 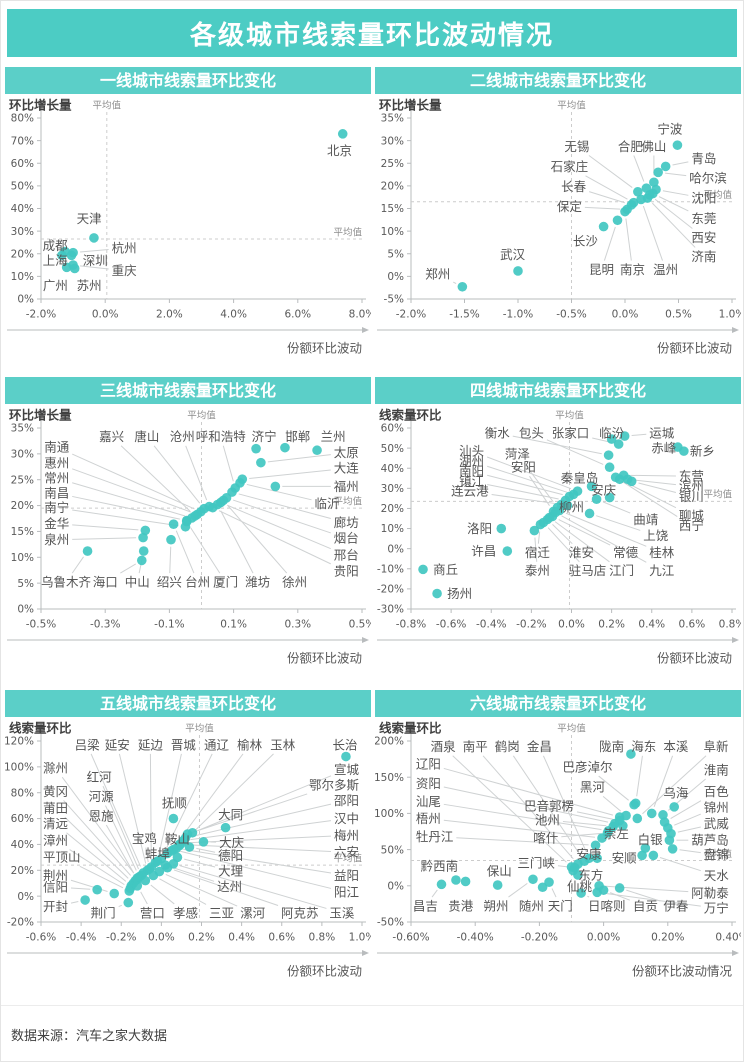 I want to click on page-title: 各级城市线索量环比波动情况, so click(x=371, y=35).